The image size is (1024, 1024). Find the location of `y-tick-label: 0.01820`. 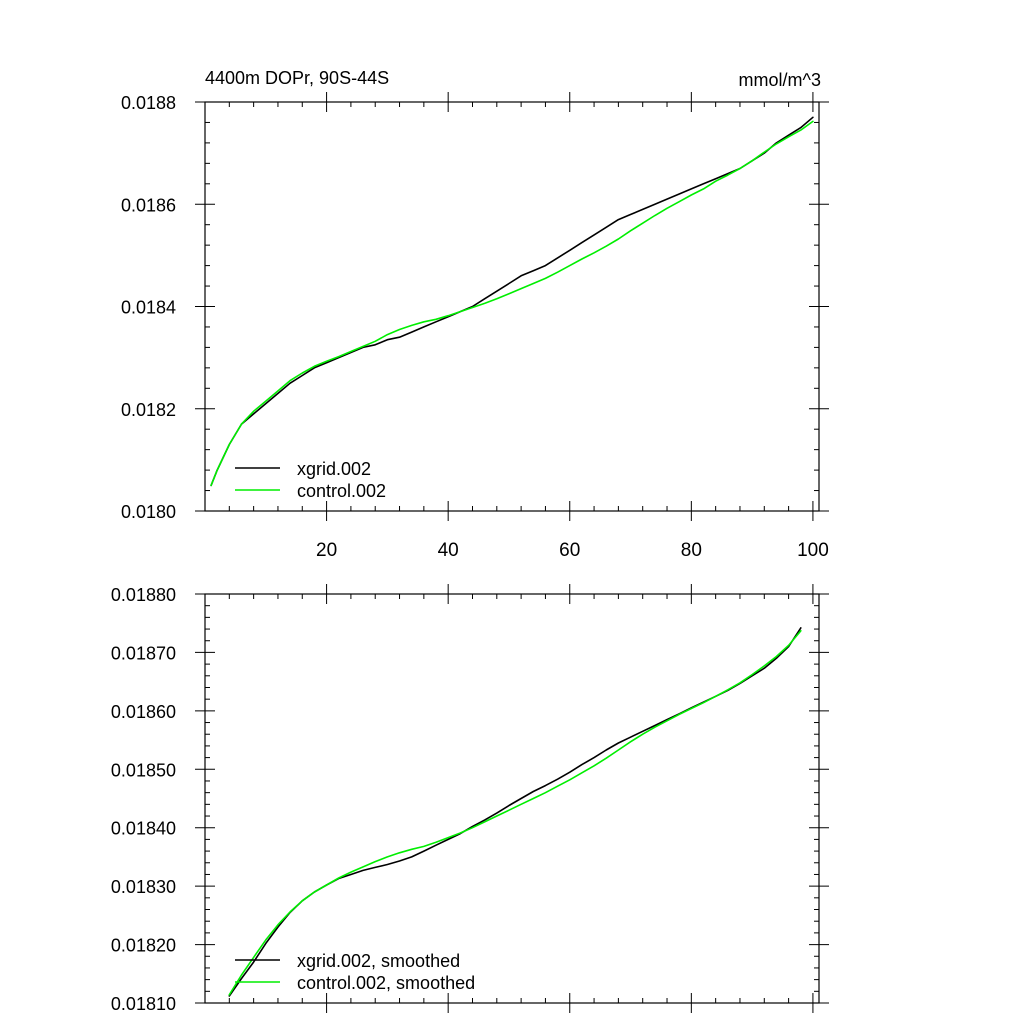

y-tick-label: 0.01820 is located at coordinates (143, 946).